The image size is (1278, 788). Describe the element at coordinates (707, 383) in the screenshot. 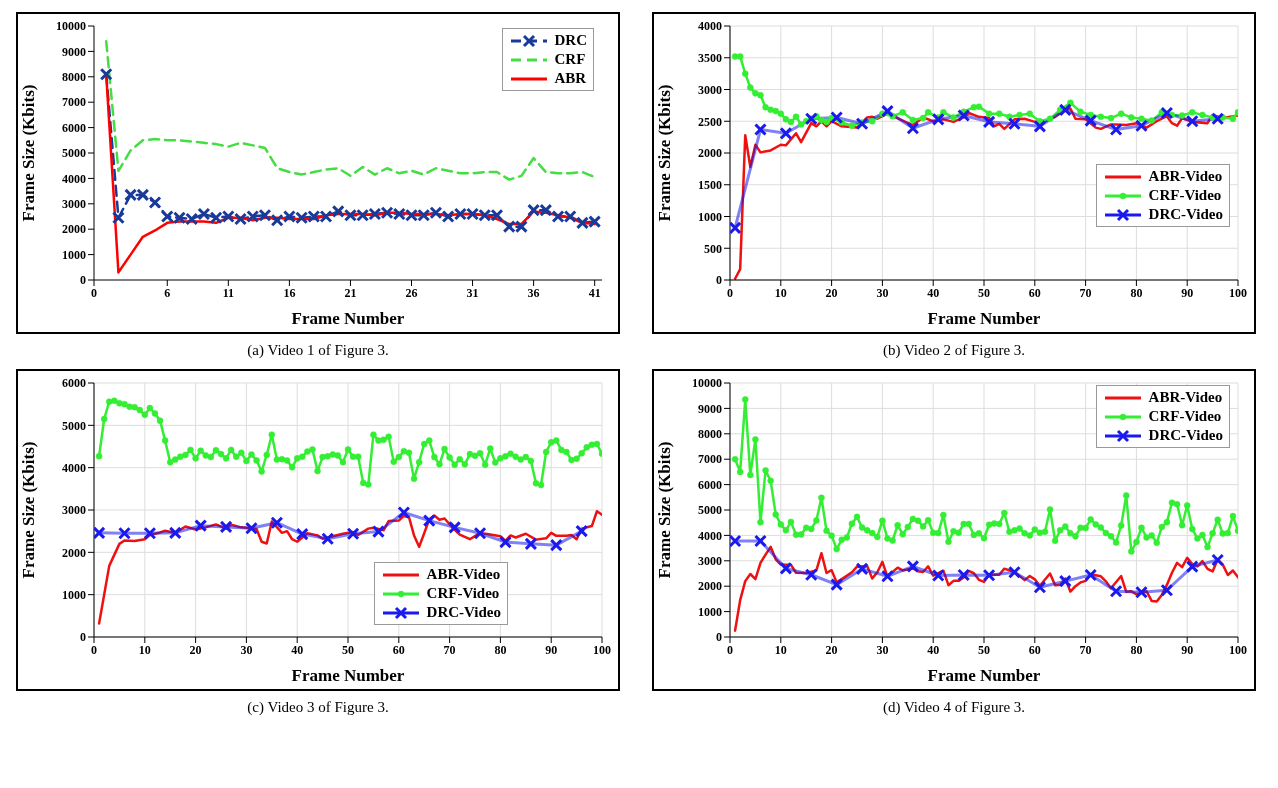

I see `y-tick-label: 10000` at that location.